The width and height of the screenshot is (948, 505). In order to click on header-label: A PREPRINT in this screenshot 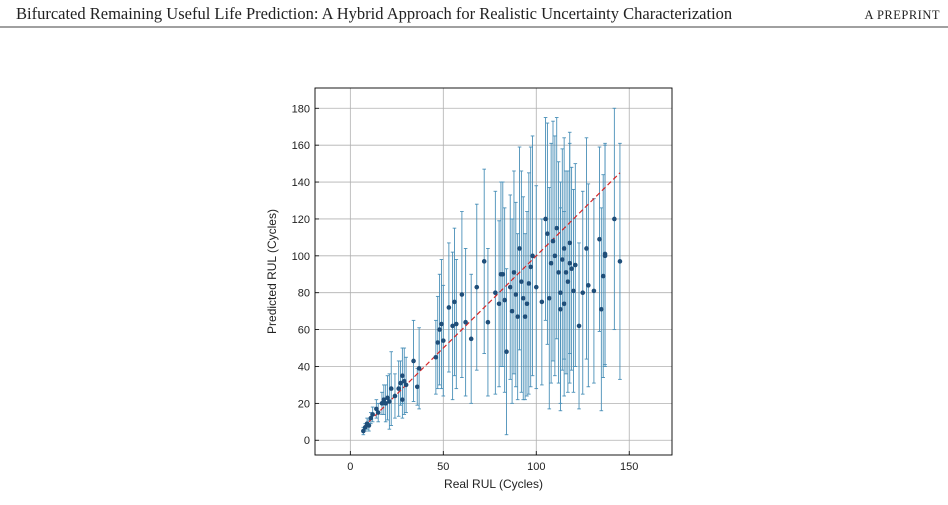, I will do `click(902, 15)`.